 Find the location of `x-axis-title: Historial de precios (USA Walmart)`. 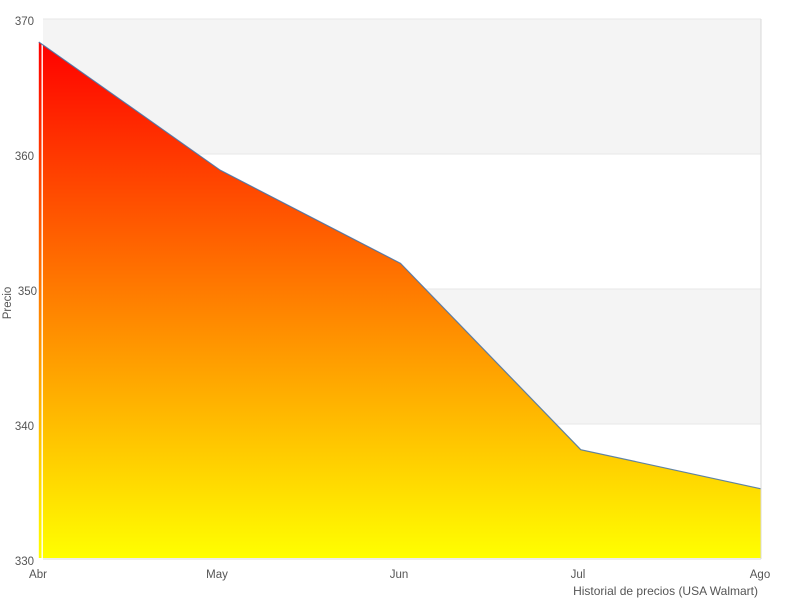

x-axis-title: Historial de precios (USA Walmart) is located at coordinates (665, 591).